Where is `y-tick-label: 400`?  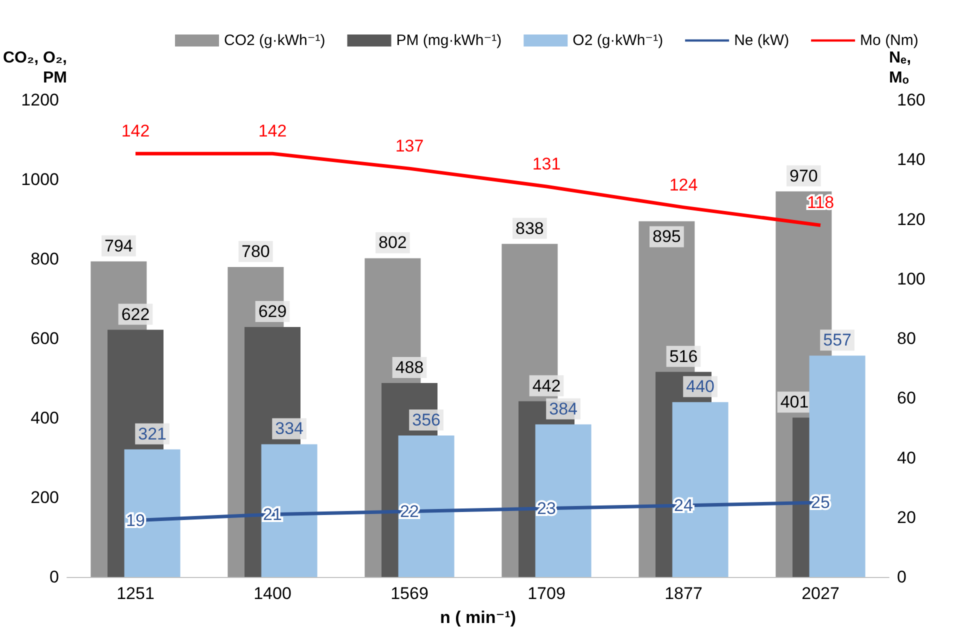 y-tick-label: 400 is located at coordinates (44, 418).